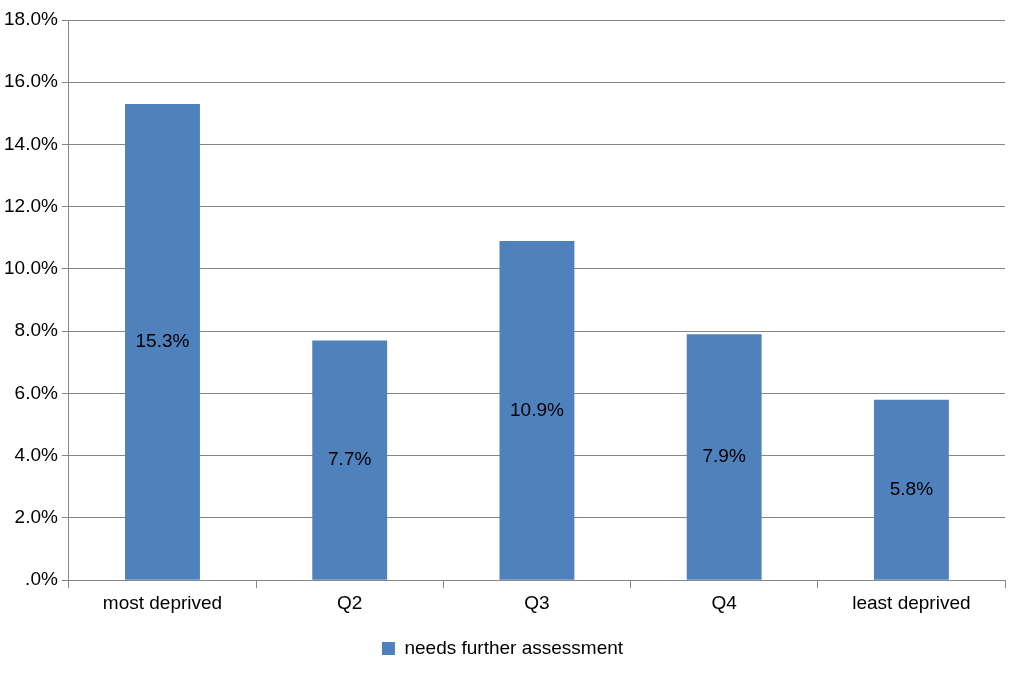 The image size is (1011, 678). I want to click on data-label: 7.7%, so click(350, 459).